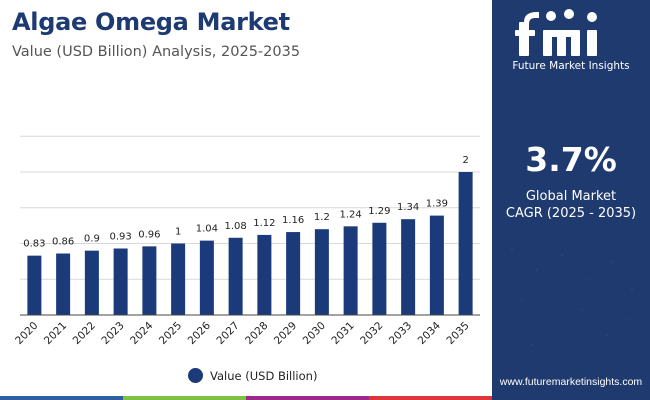 The image size is (650, 400). I want to click on legend-label: Value (USD Billion), so click(264, 375).